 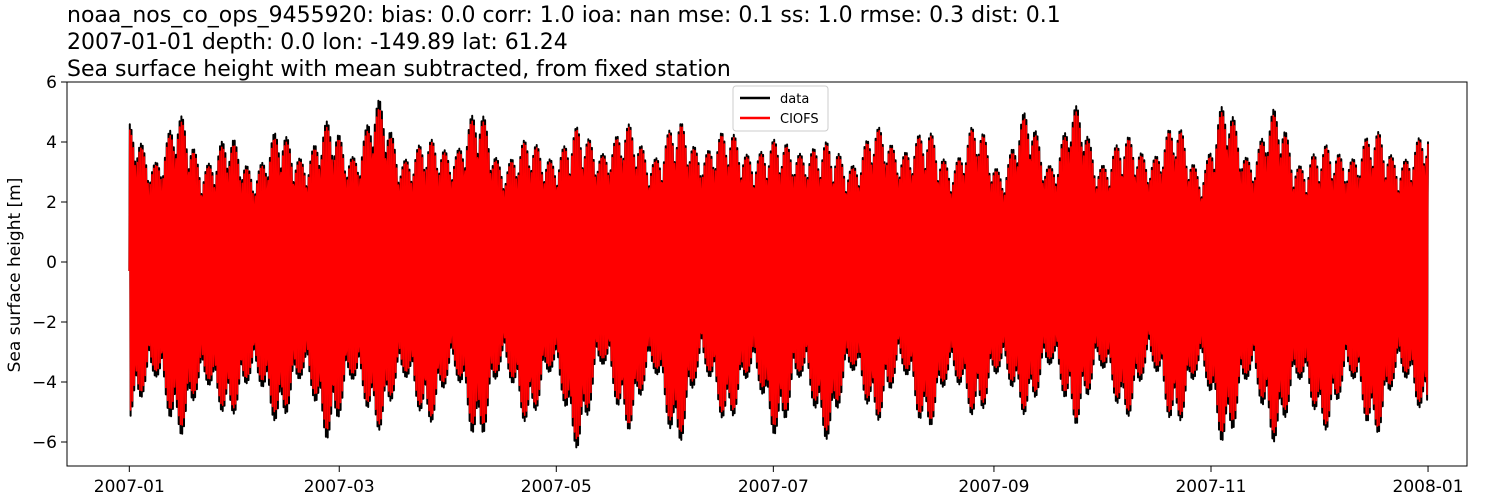 What do you see at coordinates (51, 83) in the screenshot?
I see `y-tick-label: 6` at bounding box center [51, 83].